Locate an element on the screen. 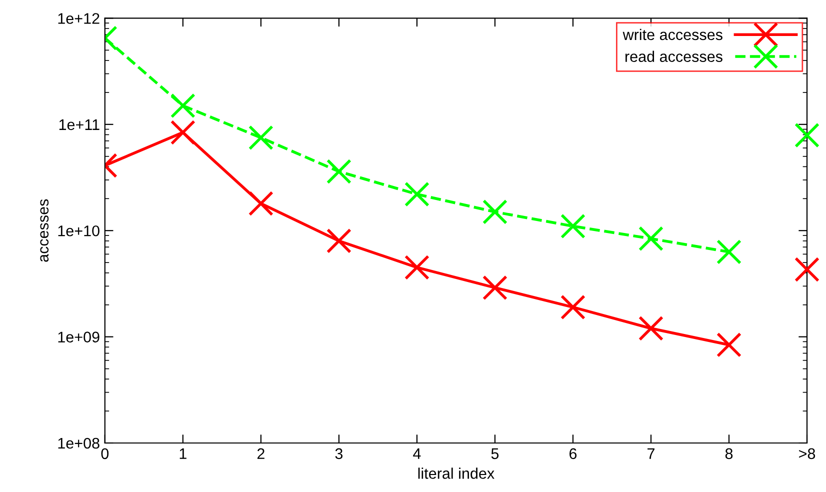  x-tick-label: 2 is located at coordinates (260, 453).